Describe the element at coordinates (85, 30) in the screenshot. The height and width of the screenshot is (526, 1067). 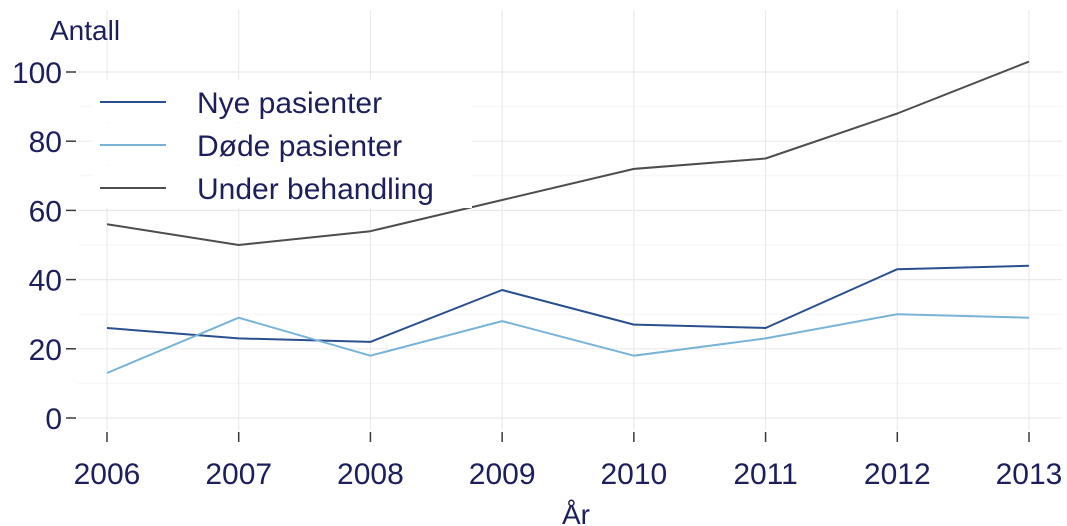
I see `y-axis-title: Antall` at that location.